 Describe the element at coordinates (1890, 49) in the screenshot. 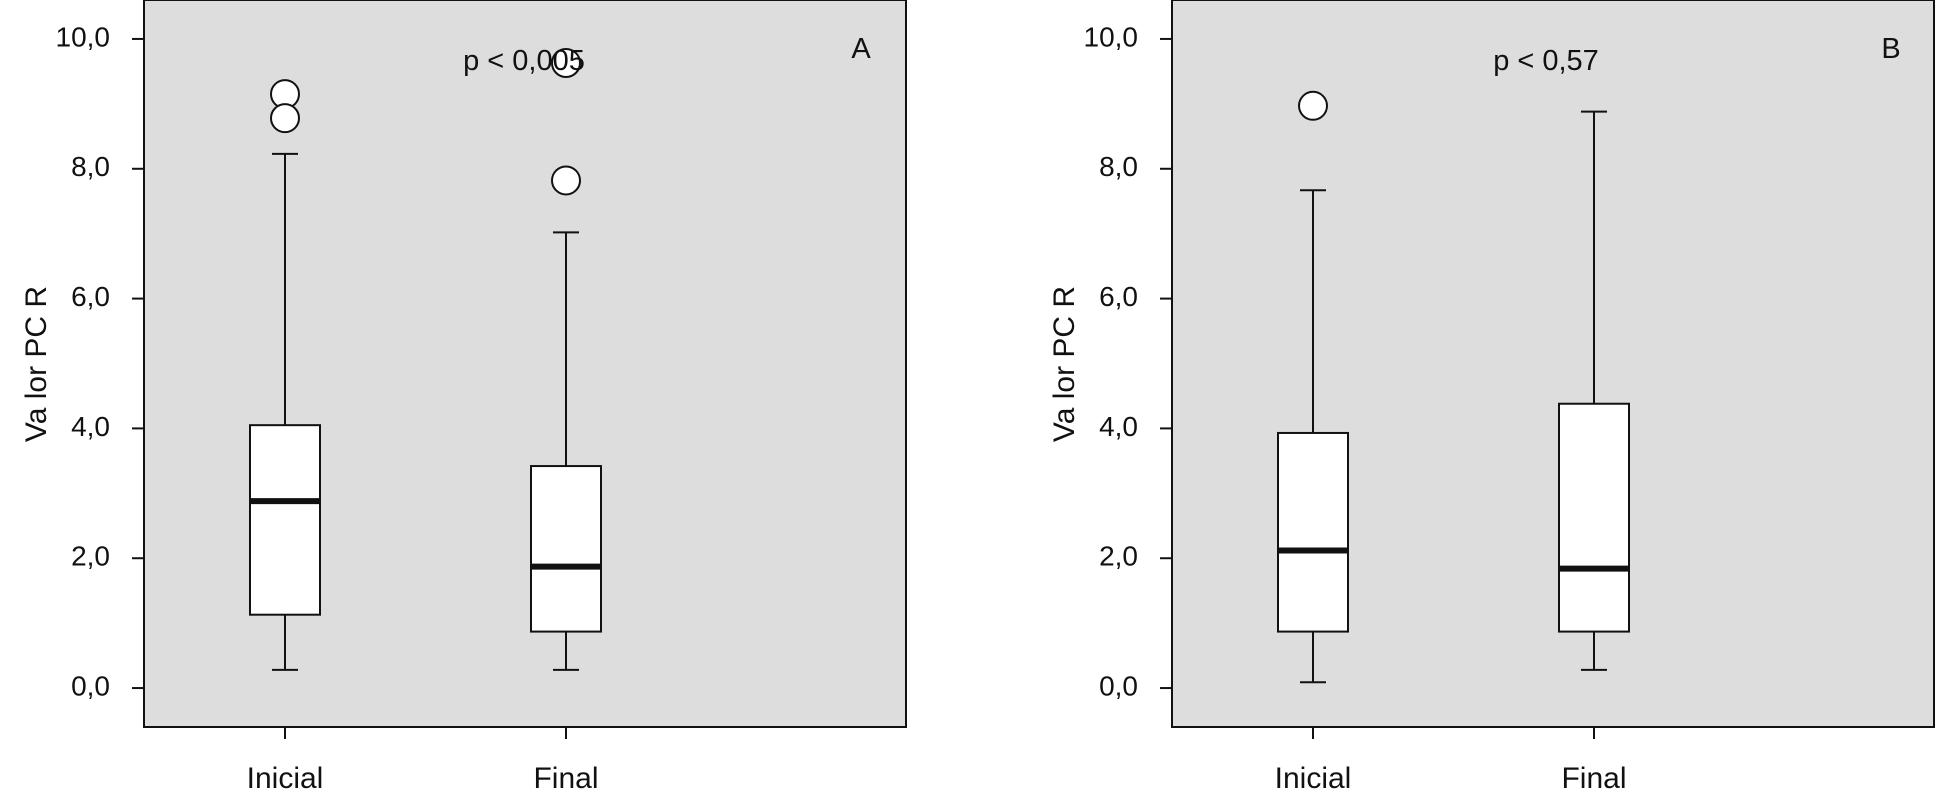

I see `panel-label: B` at that location.